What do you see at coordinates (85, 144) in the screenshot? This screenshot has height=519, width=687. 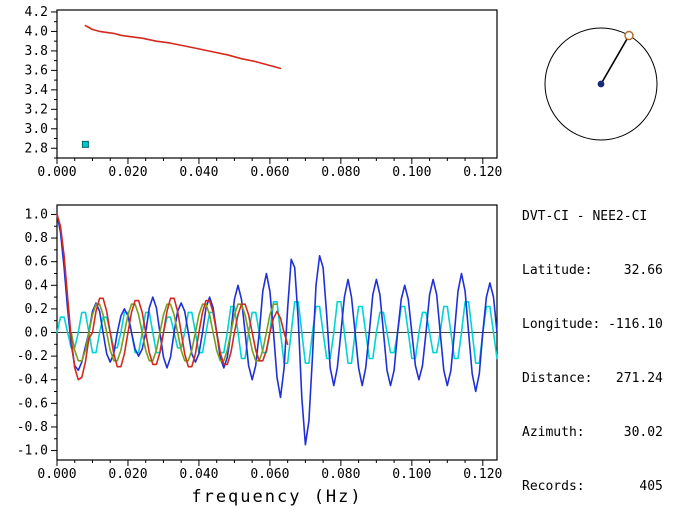 I see `picked-point-marker` at bounding box center [85, 144].